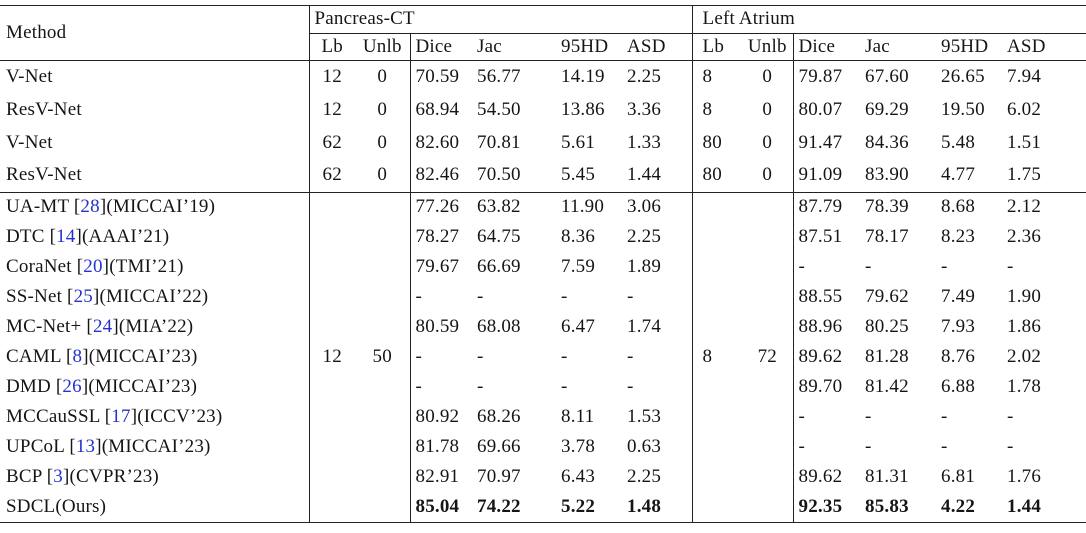 The height and width of the screenshot is (533, 1086). I want to click on citation-link: 24, so click(102, 327).